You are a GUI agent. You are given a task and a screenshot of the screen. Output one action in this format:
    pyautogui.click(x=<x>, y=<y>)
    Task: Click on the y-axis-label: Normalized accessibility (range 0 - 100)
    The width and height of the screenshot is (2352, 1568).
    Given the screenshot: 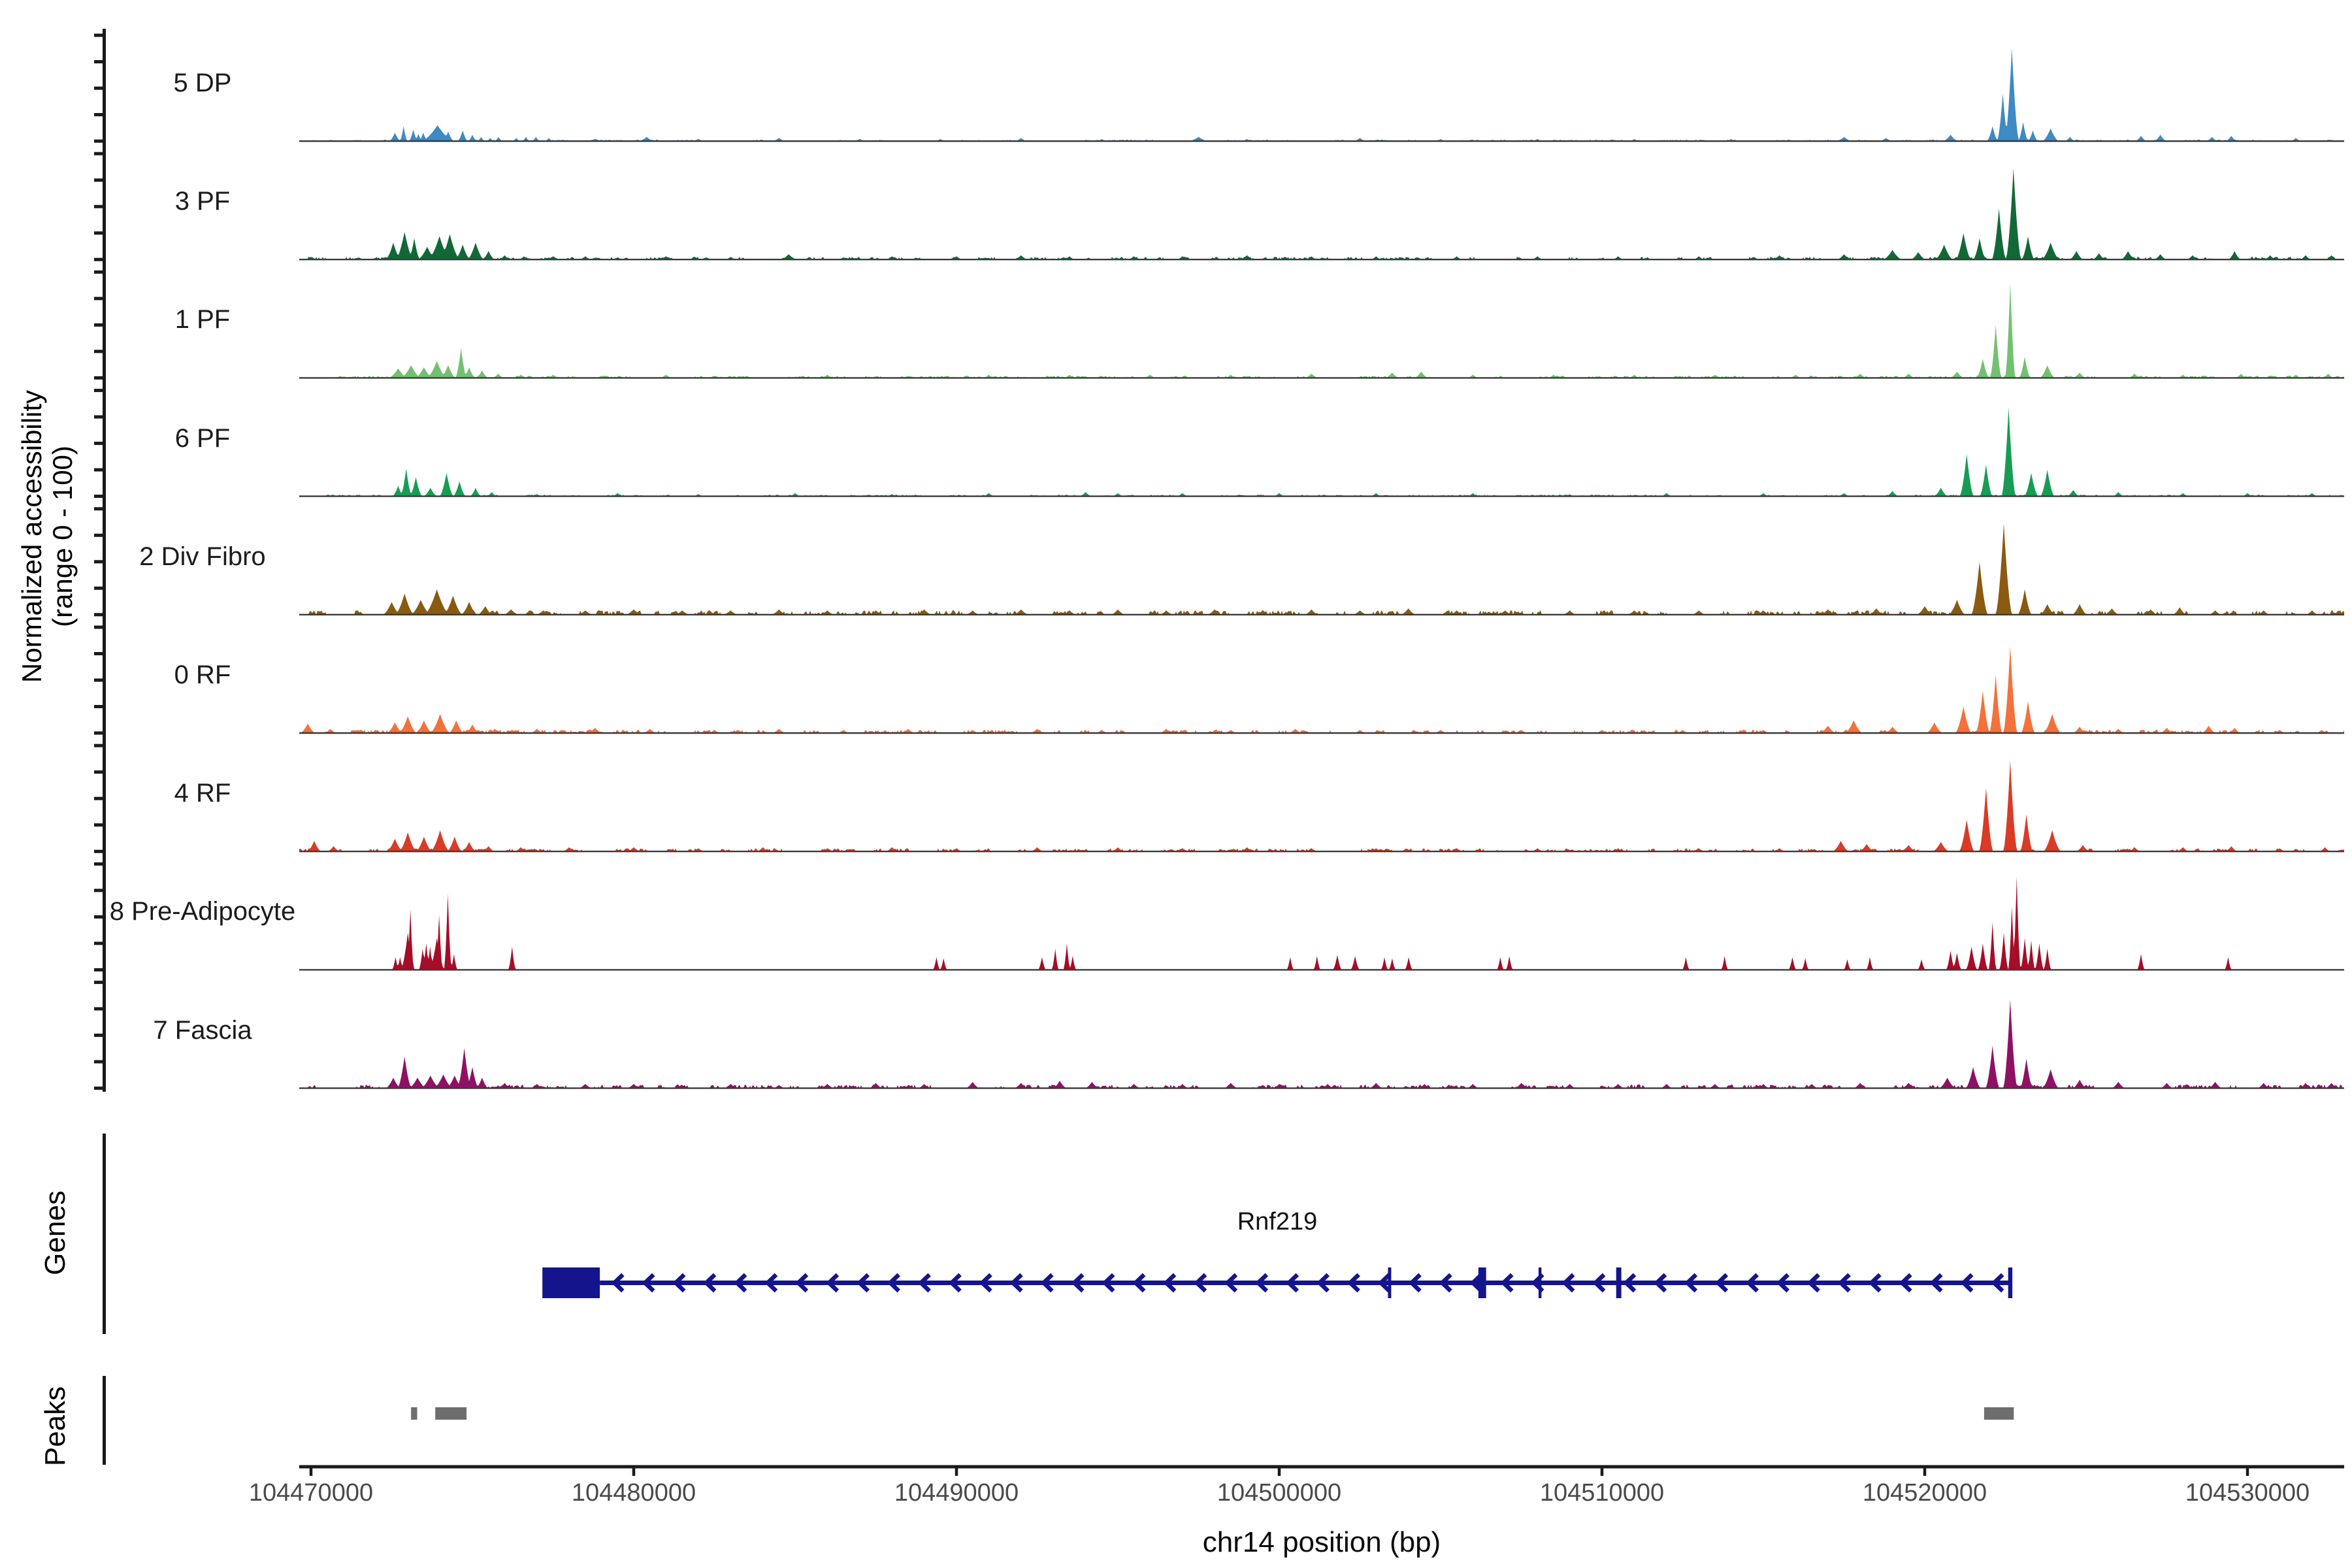 What is the action you would take?
    pyautogui.click(x=47, y=536)
    